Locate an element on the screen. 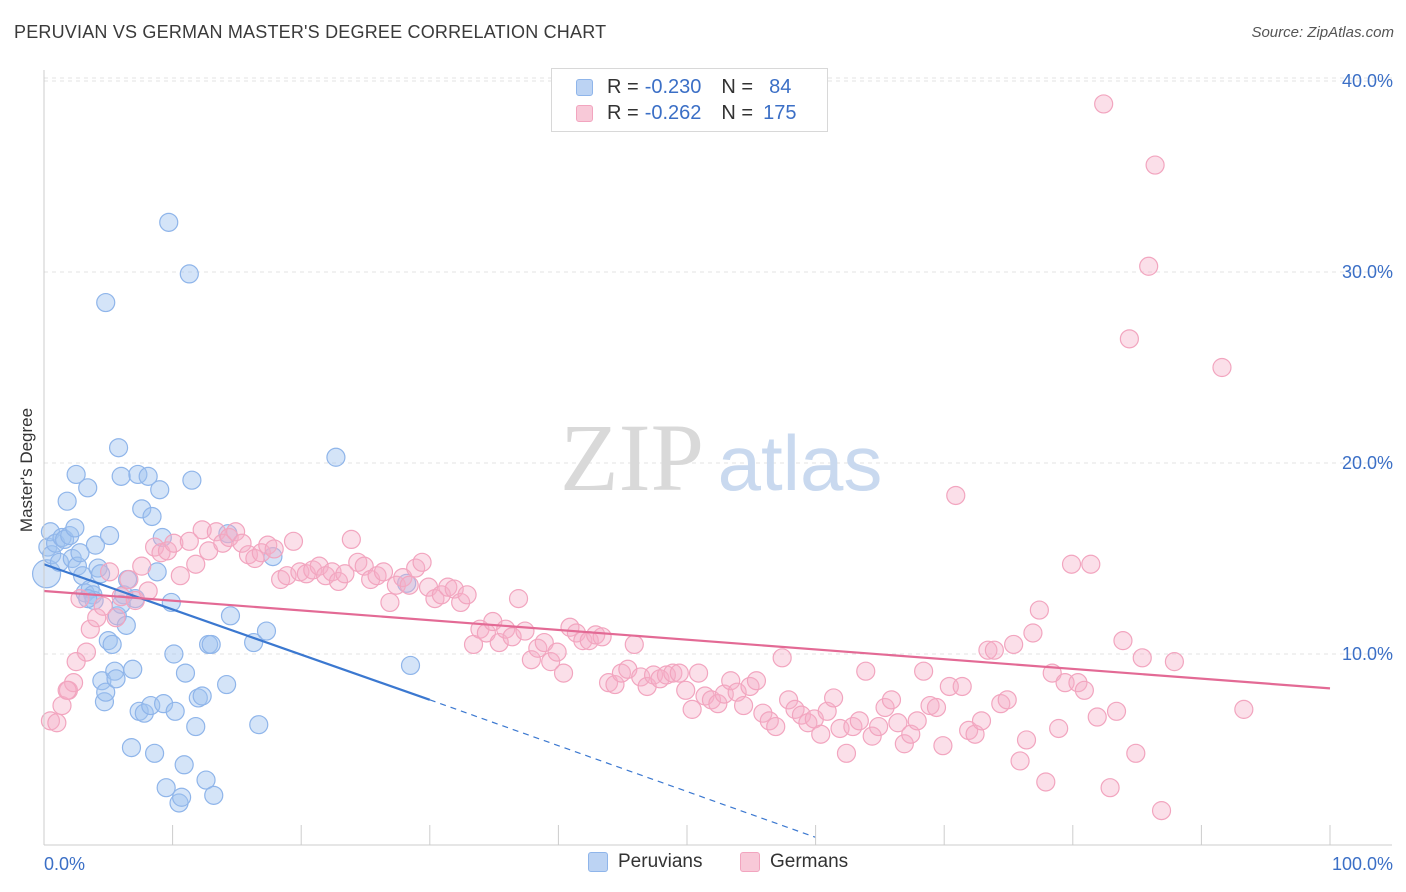 The image size is (1406, 892). series-swatch-peruvians is located at coordinates (598, 862).